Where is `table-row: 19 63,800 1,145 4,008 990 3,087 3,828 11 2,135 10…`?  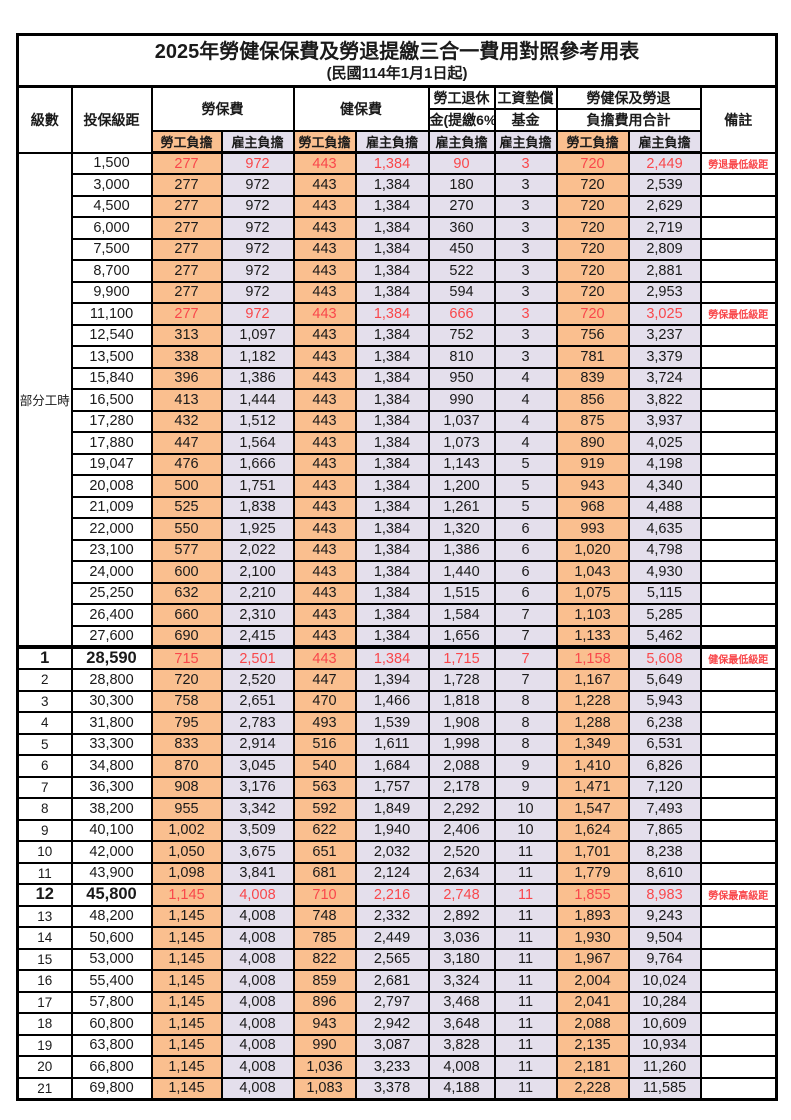 table-row: 19 63,800 1,145 4,008 990 3,087 3,828 11 2,135 10… is located at coordinates (397, 1045).